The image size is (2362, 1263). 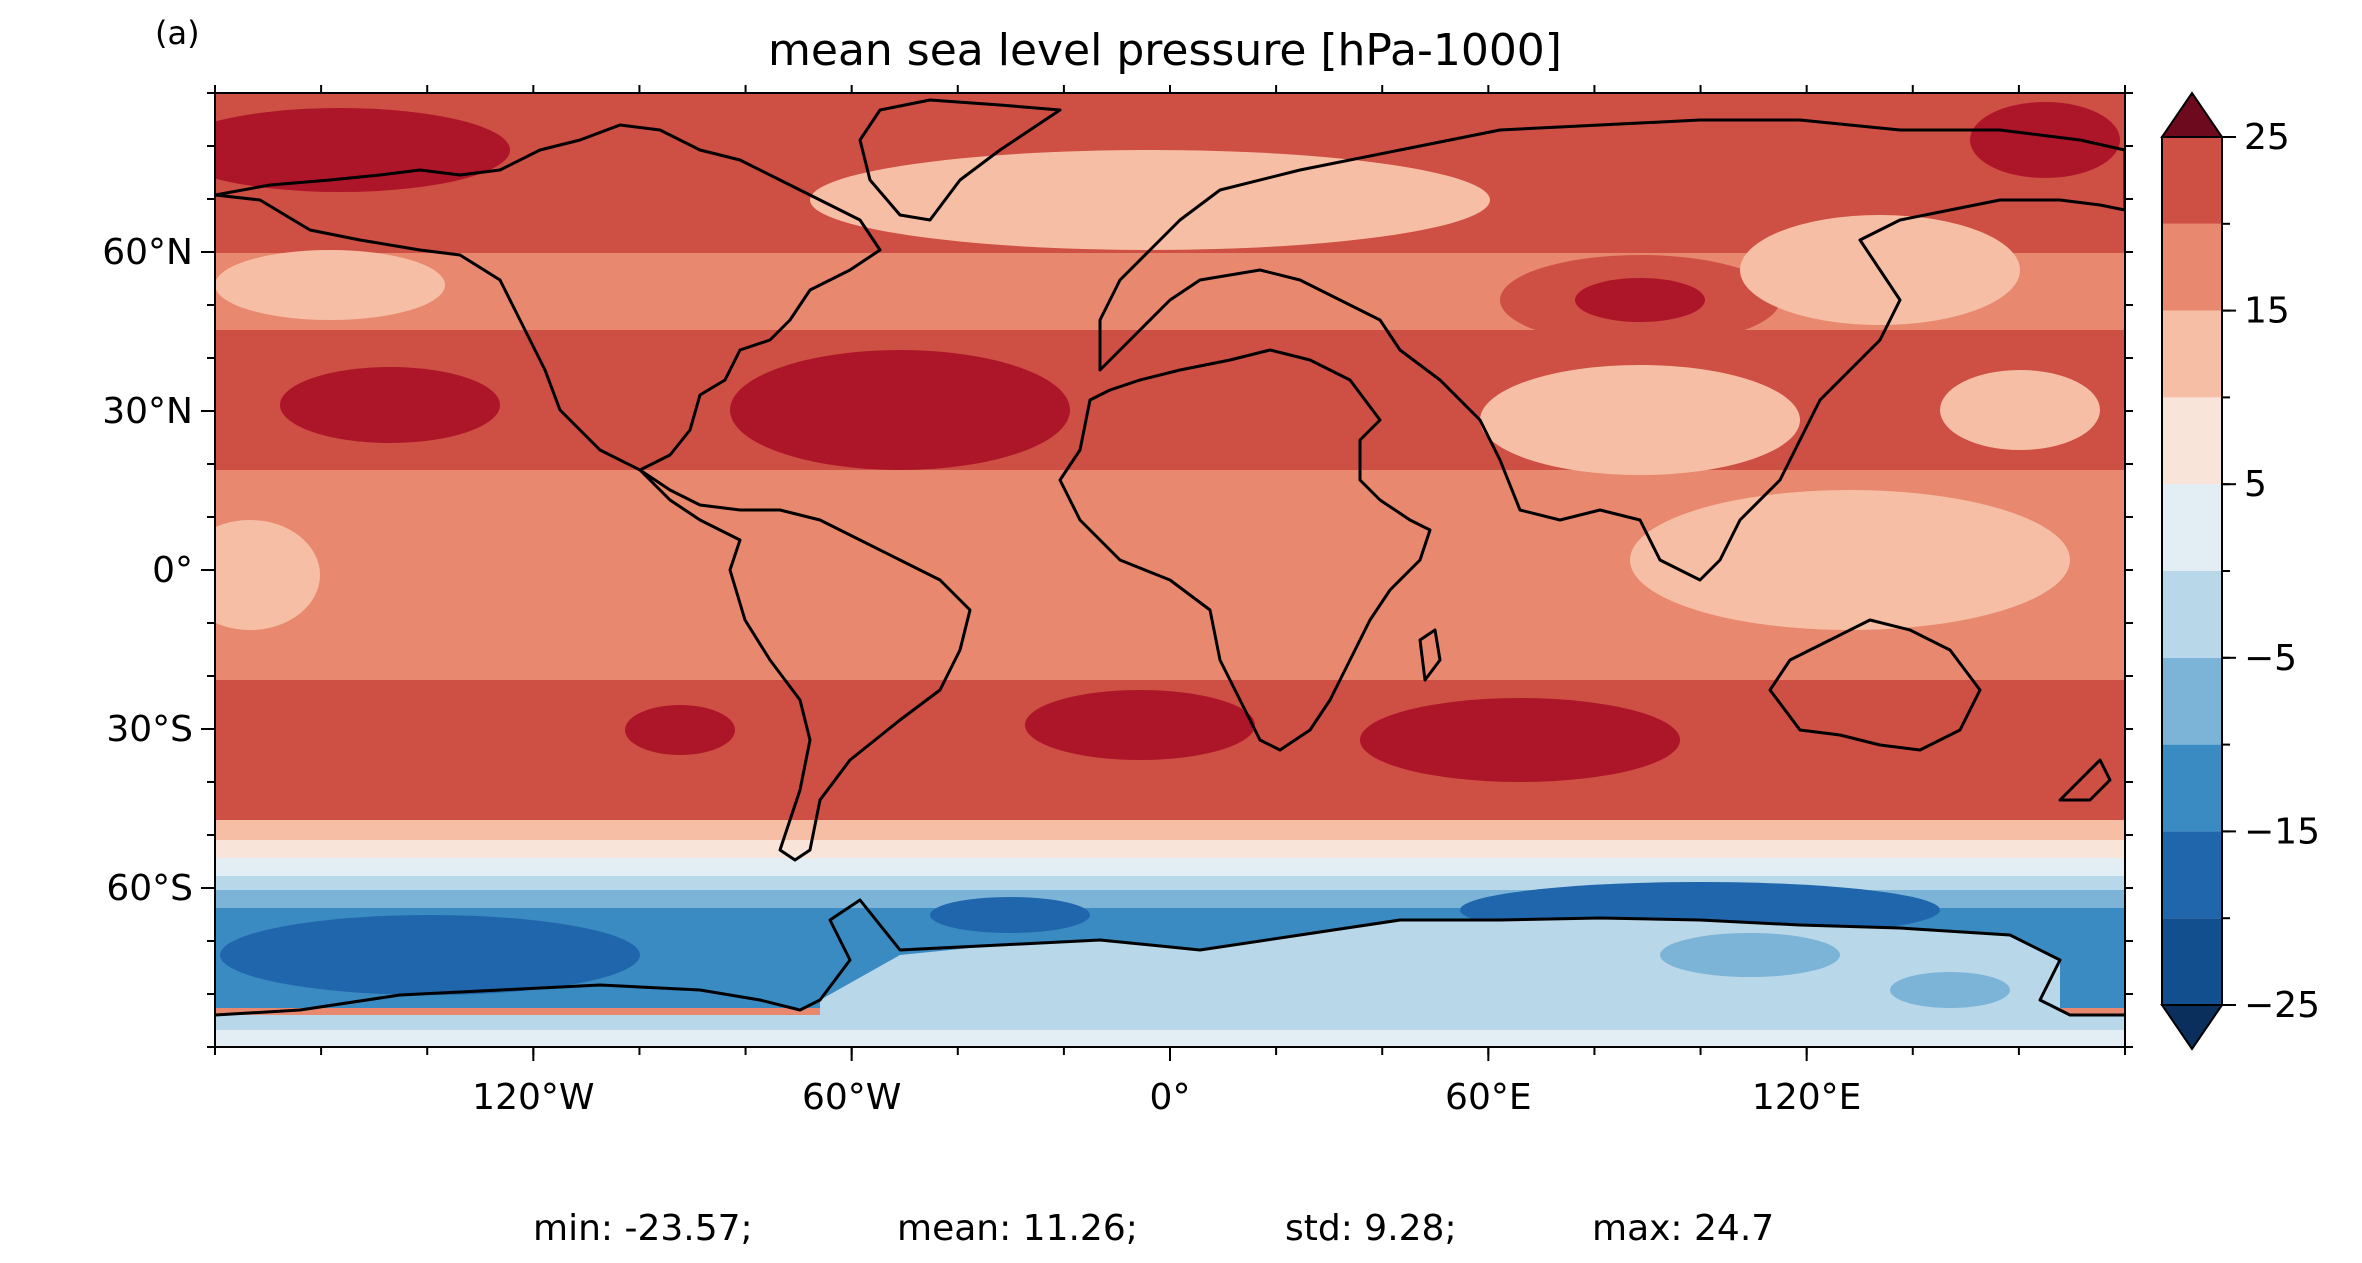 What do you see at coordinates (1488, 1097) in the screenshot?
I see `lon-tick-label: 60°E` at bounding box center [1488, 1097].